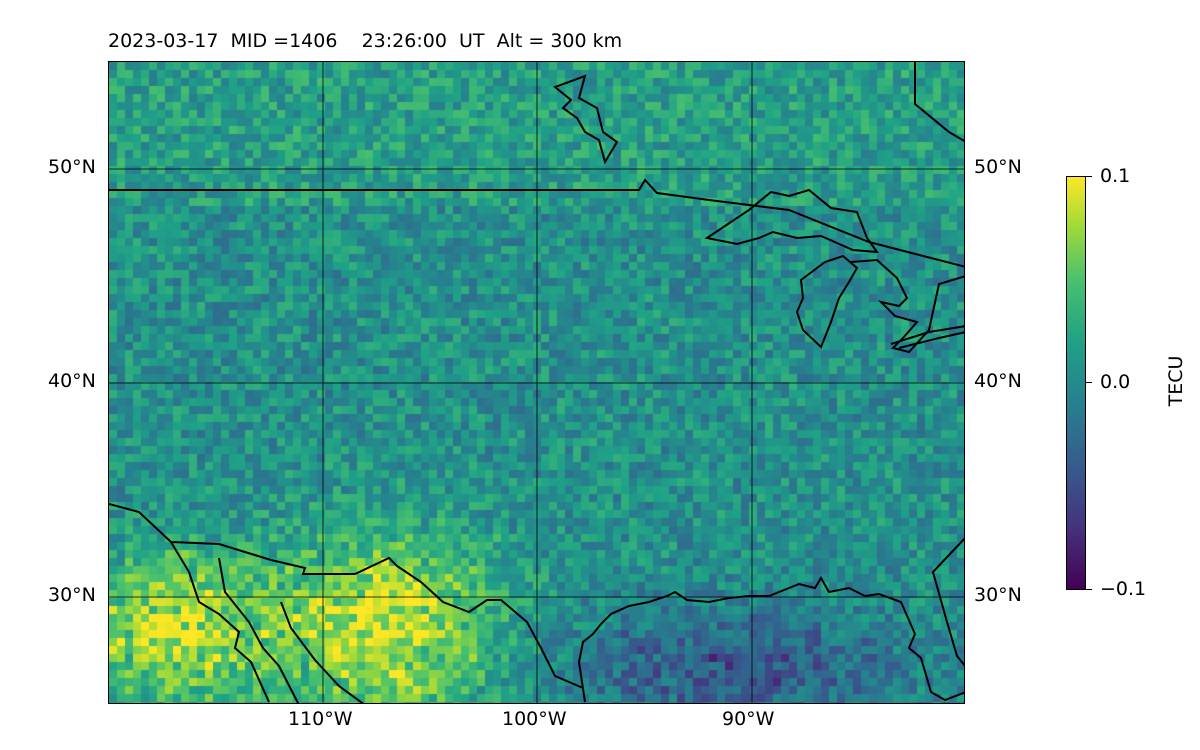 Image resolution: width=1200 pixels, height=750 pixels. What do you see at coordinates (927, 337) in the screenshot?
I see `lake-erie` at bounding box center [927, 337].